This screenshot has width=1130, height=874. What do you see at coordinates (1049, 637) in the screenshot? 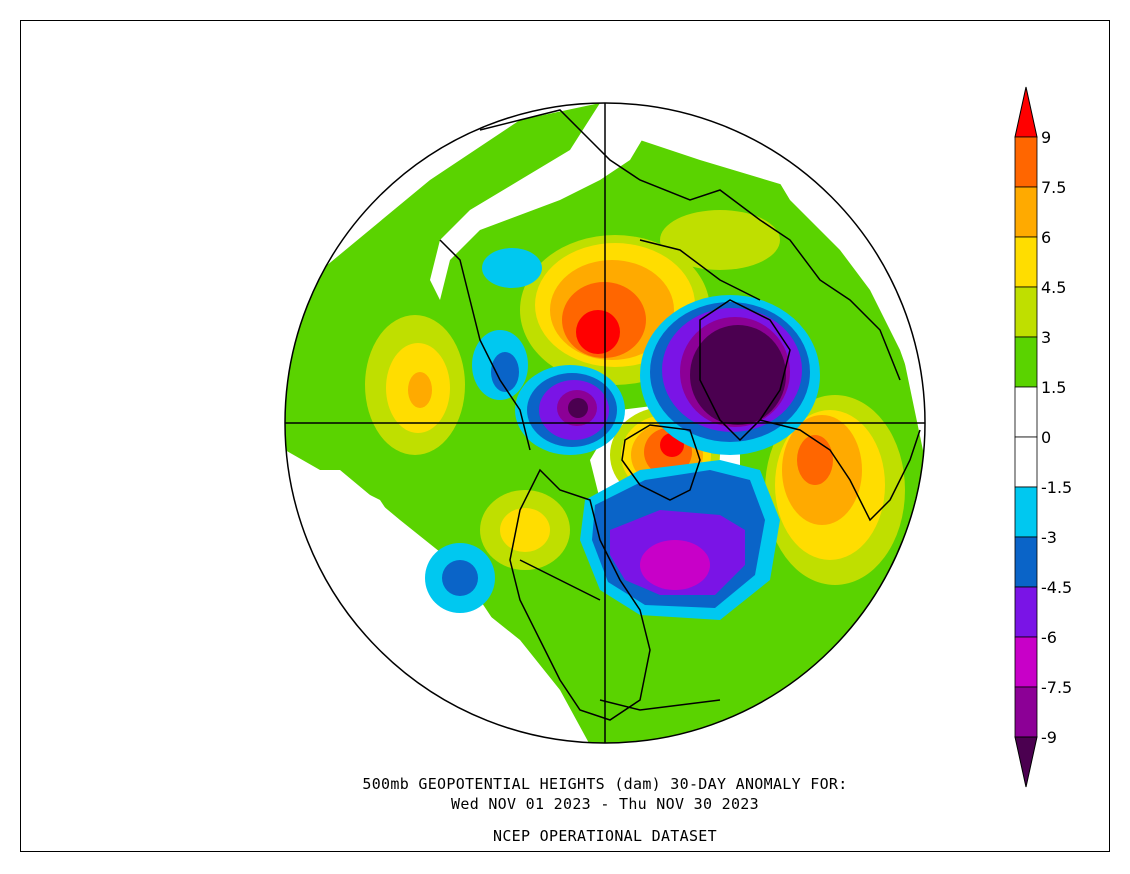
I see `colorbar-tick-label: -6` at bounding box center [1049, 637].